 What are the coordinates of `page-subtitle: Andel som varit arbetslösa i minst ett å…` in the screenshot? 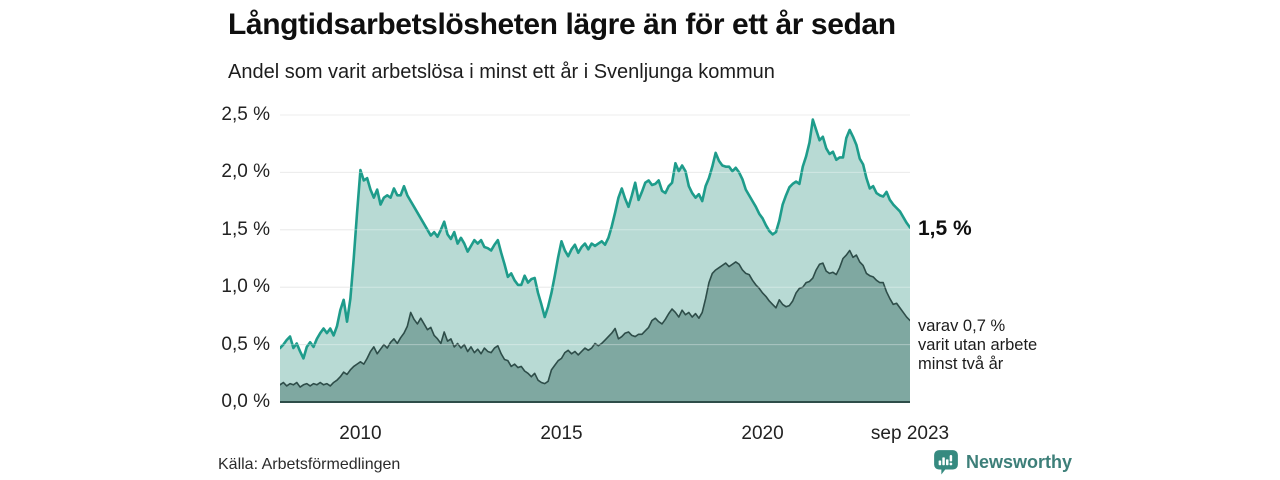 It's located at (501, 72).